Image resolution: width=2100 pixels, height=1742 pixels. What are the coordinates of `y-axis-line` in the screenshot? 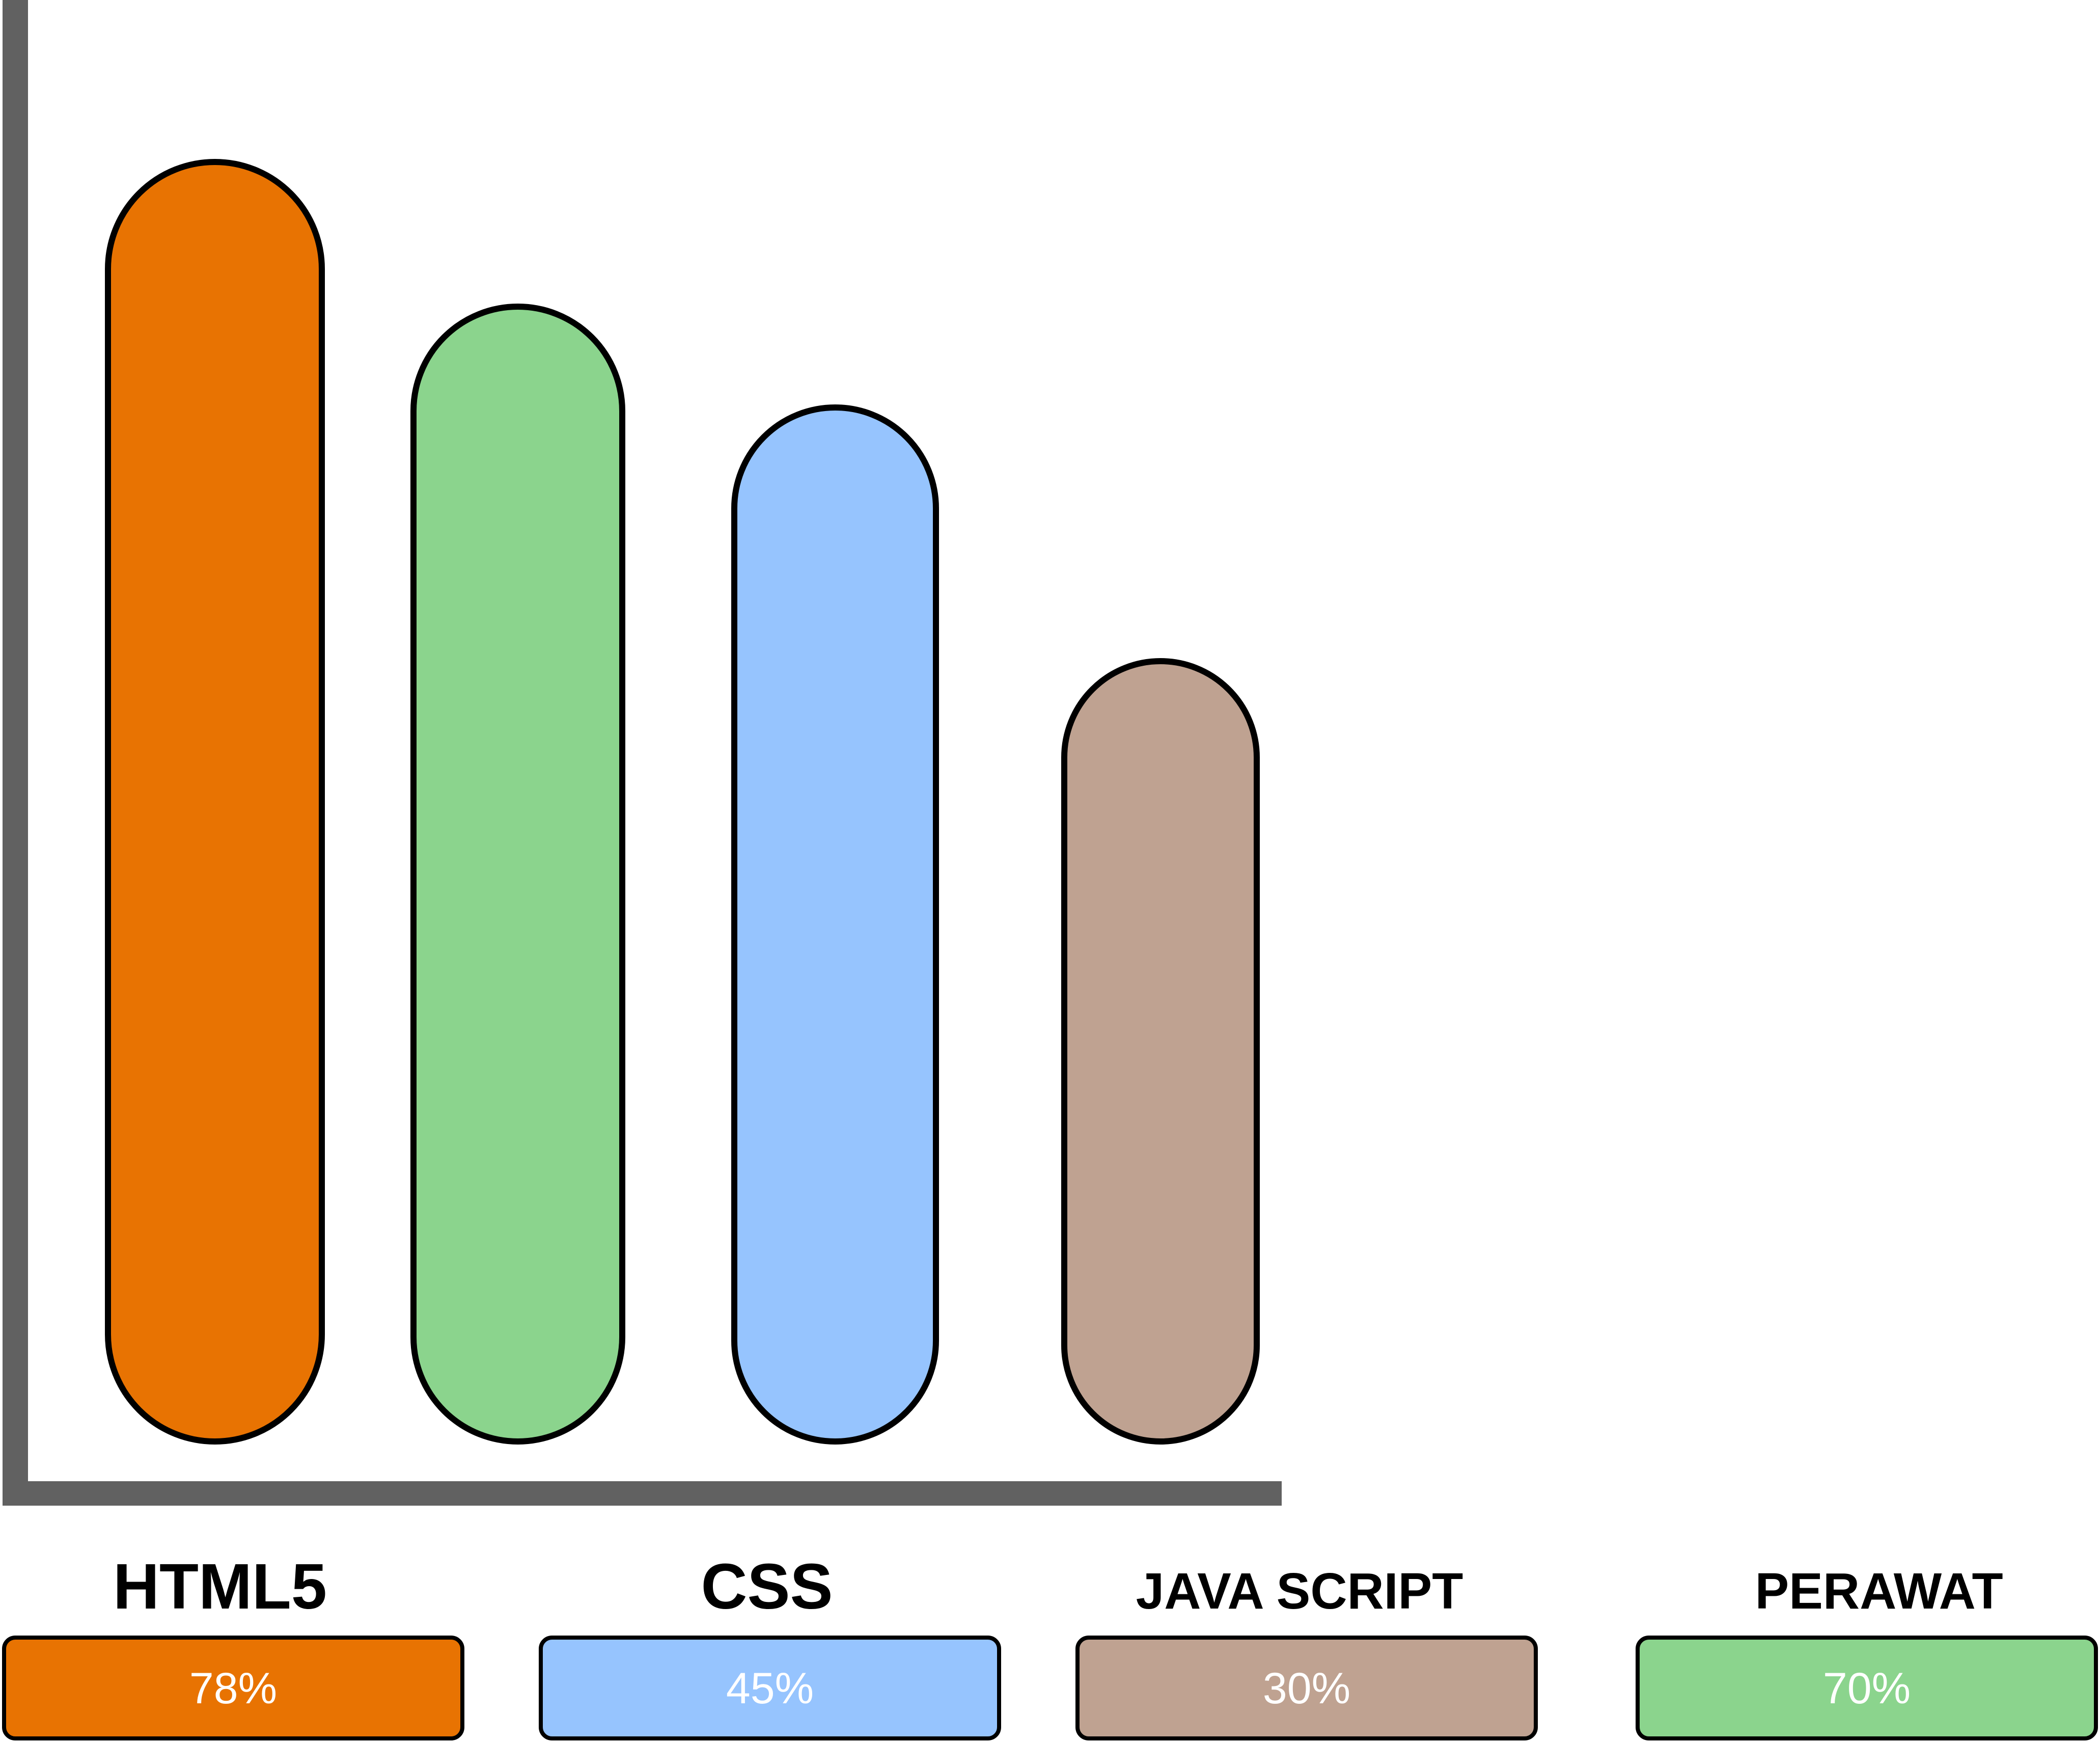 It's located at (15, 753).